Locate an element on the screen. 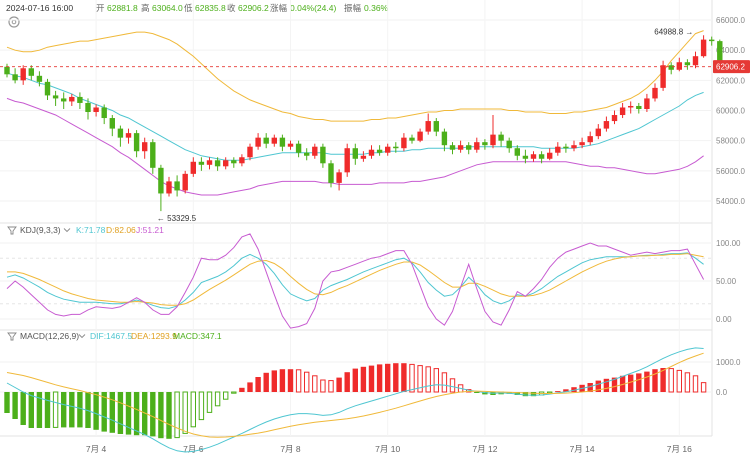 This screenshot has height=460, width=750. kdj-menu-icon is located at coordinates (67, 230).